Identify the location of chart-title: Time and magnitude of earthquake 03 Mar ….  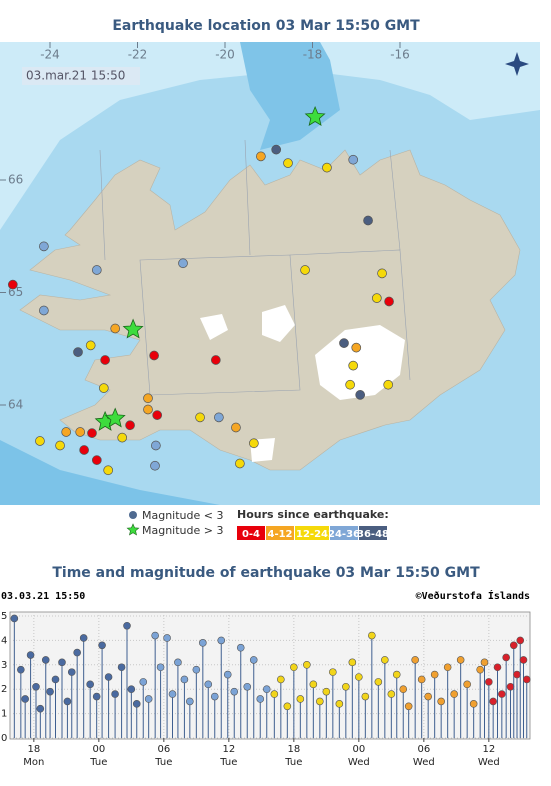
(266, 573).